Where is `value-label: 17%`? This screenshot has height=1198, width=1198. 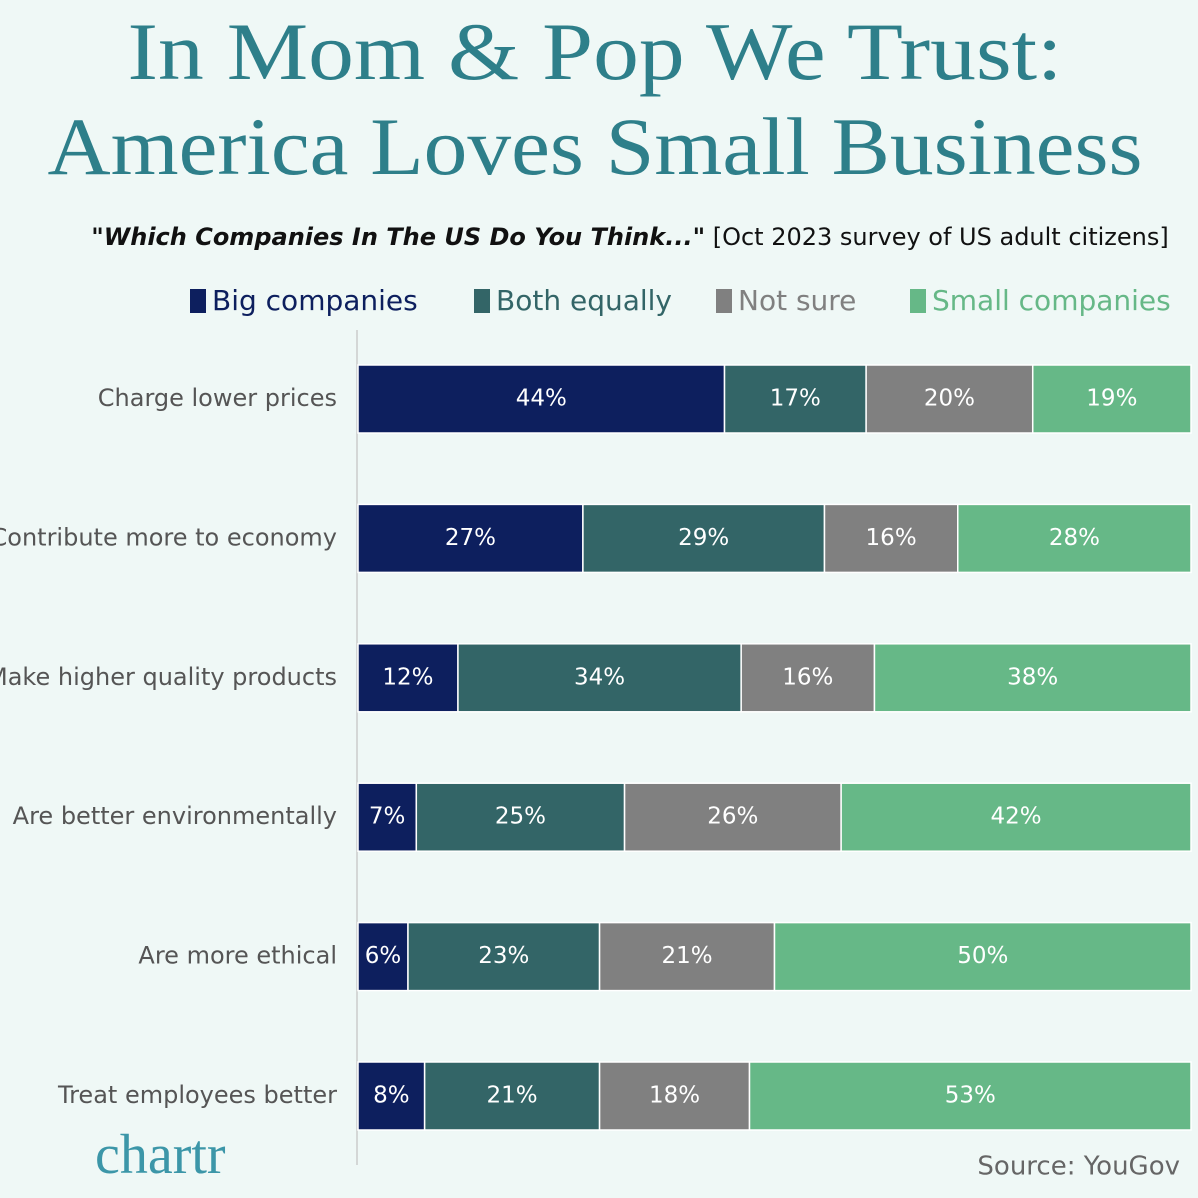
value-label: 17% is located at coordinates (795, 399).